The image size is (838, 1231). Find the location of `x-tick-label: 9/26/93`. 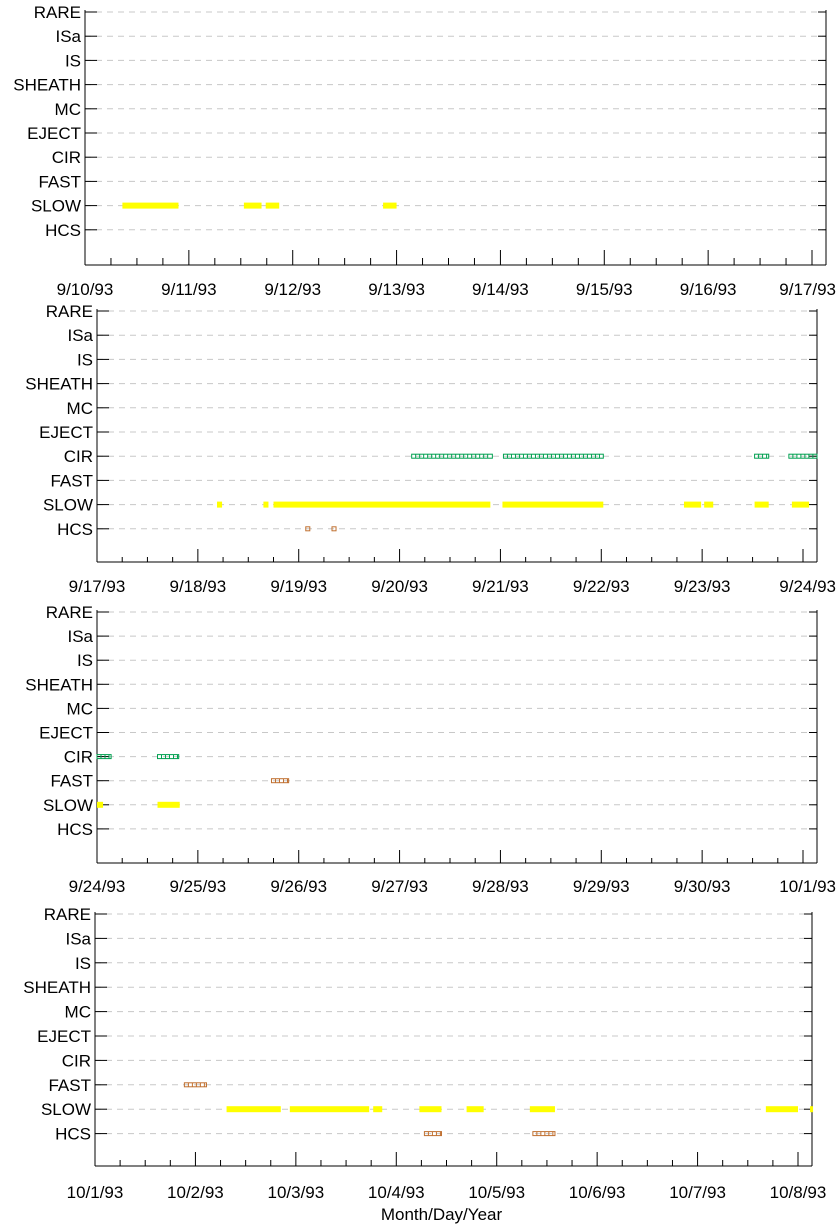

x-tick-label: 9/26/93 is located at coordinates (298, 886).